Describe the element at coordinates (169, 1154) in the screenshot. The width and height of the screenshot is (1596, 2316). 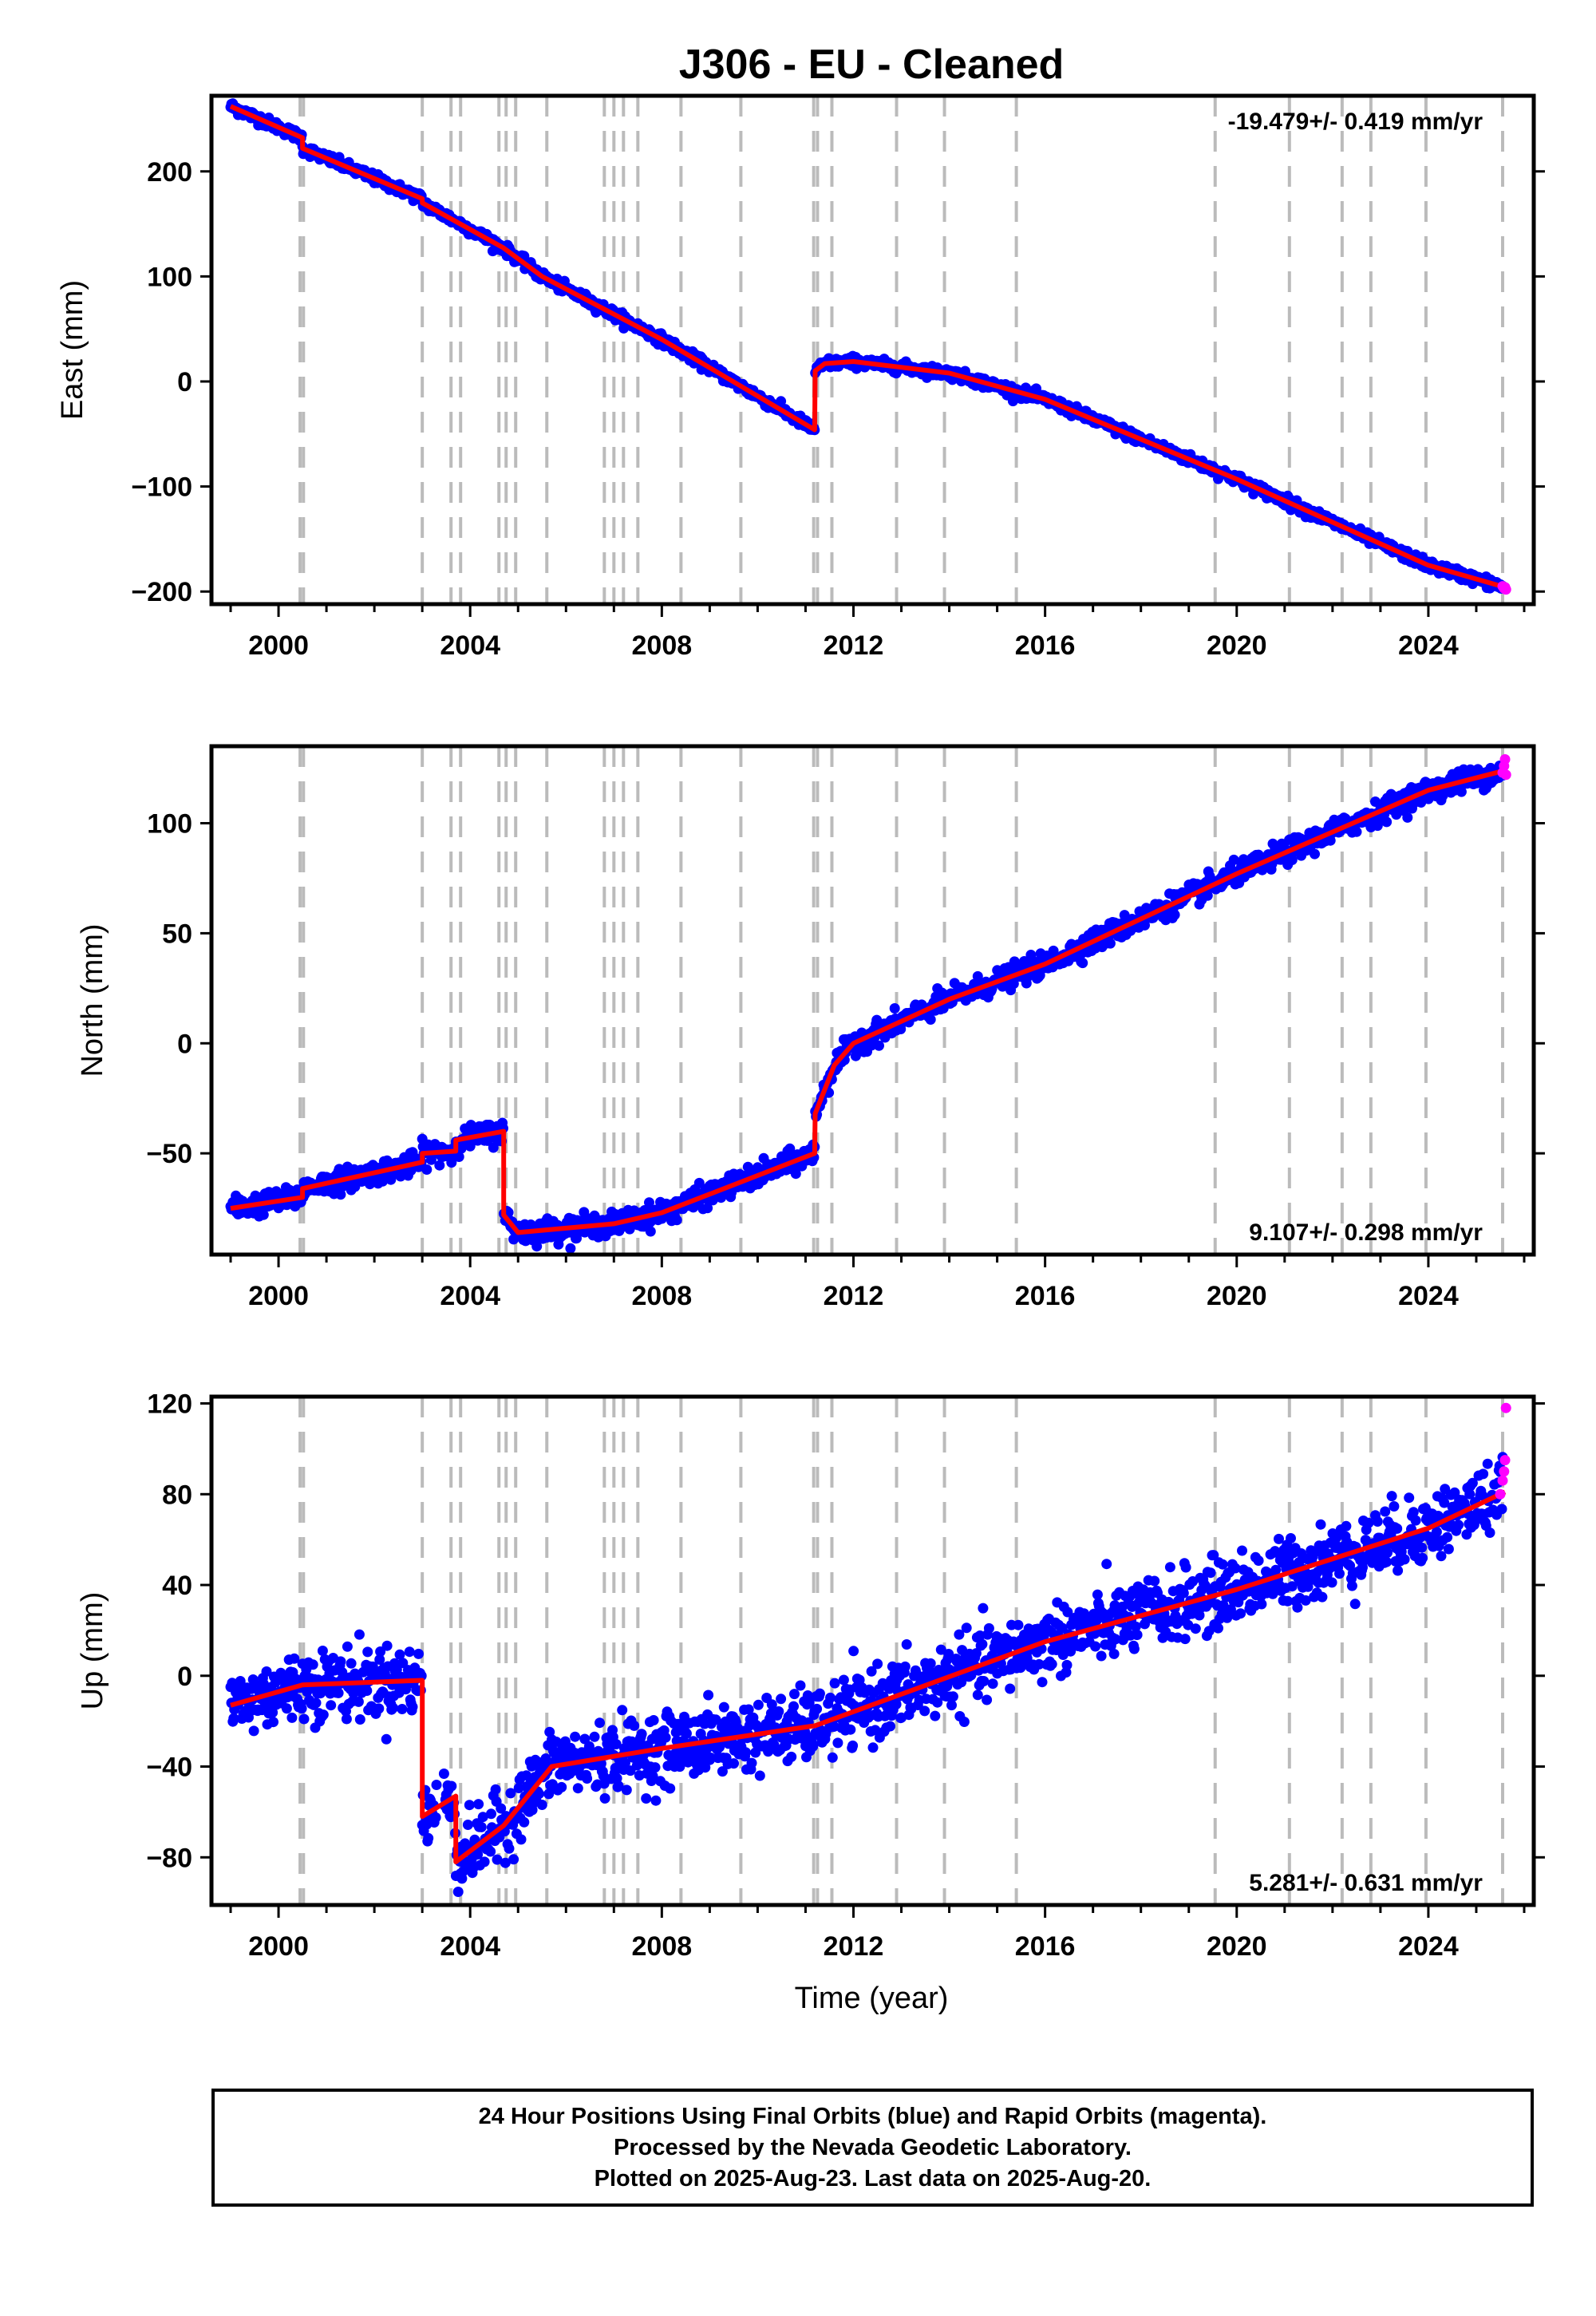
I see `y-tick-label: −50` at that location.